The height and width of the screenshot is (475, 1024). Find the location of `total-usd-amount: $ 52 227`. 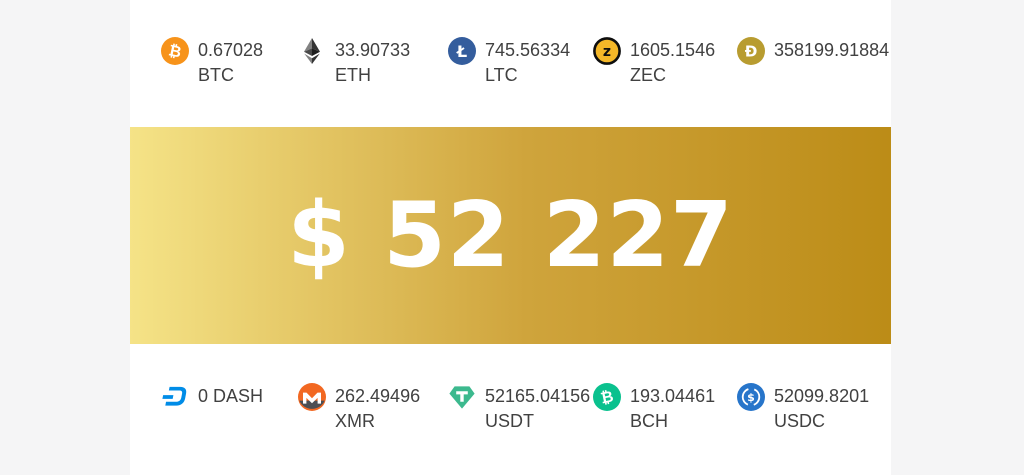

total-usd-amount: $ 52 227 is located at coordinates (510, 235).